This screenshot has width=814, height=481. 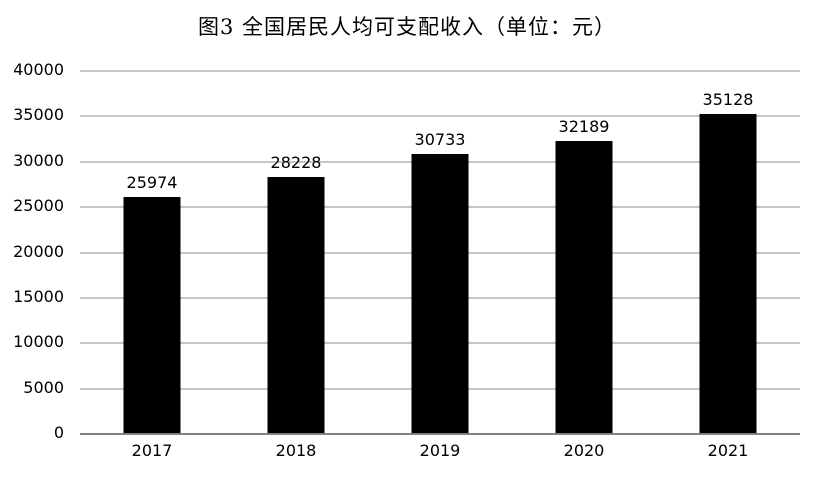 I want to click on bar-slot: 35128, so click(x=728, y=251).